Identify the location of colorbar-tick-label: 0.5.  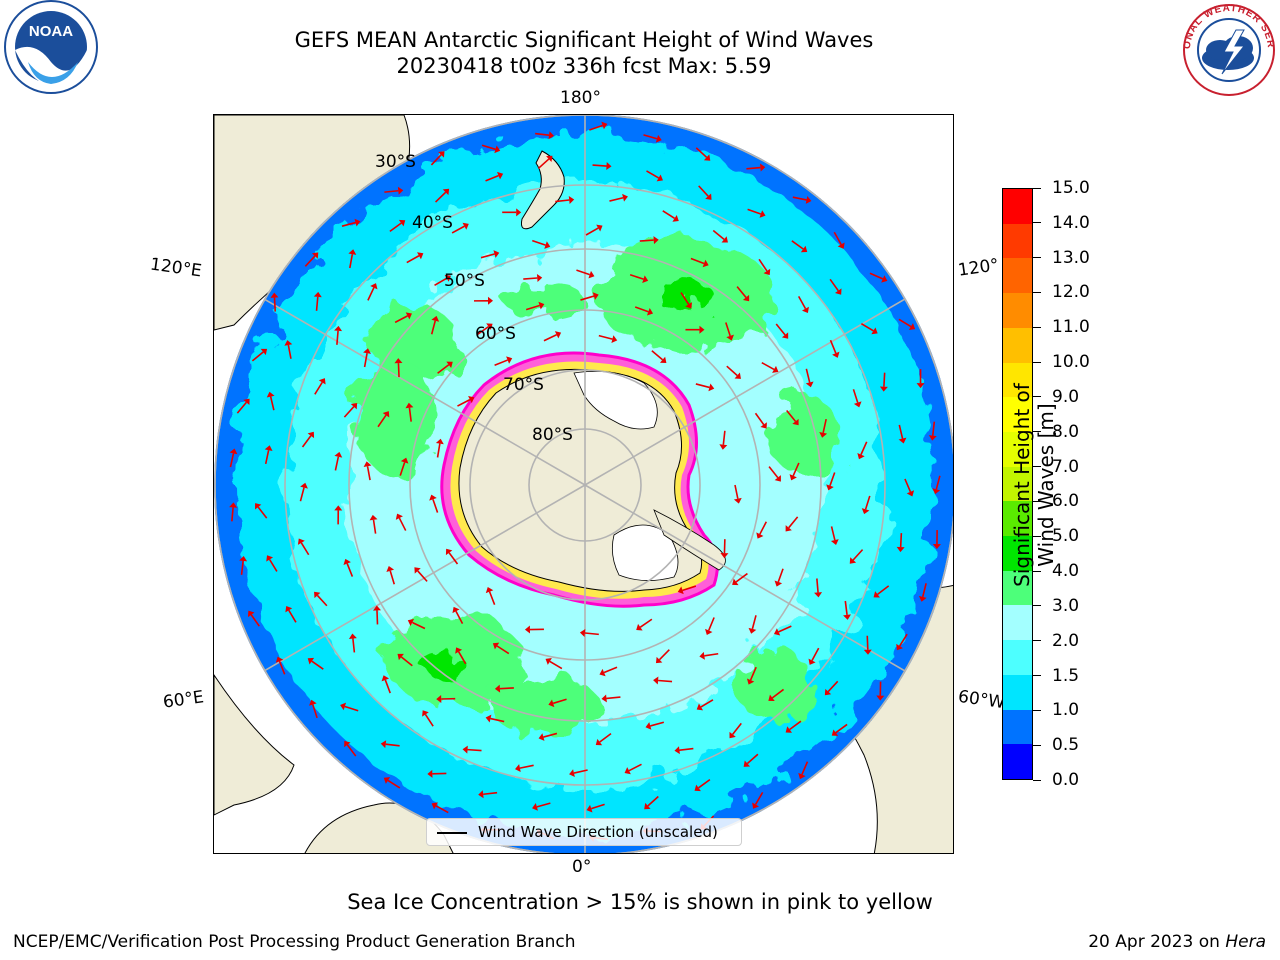
(1066, 745).